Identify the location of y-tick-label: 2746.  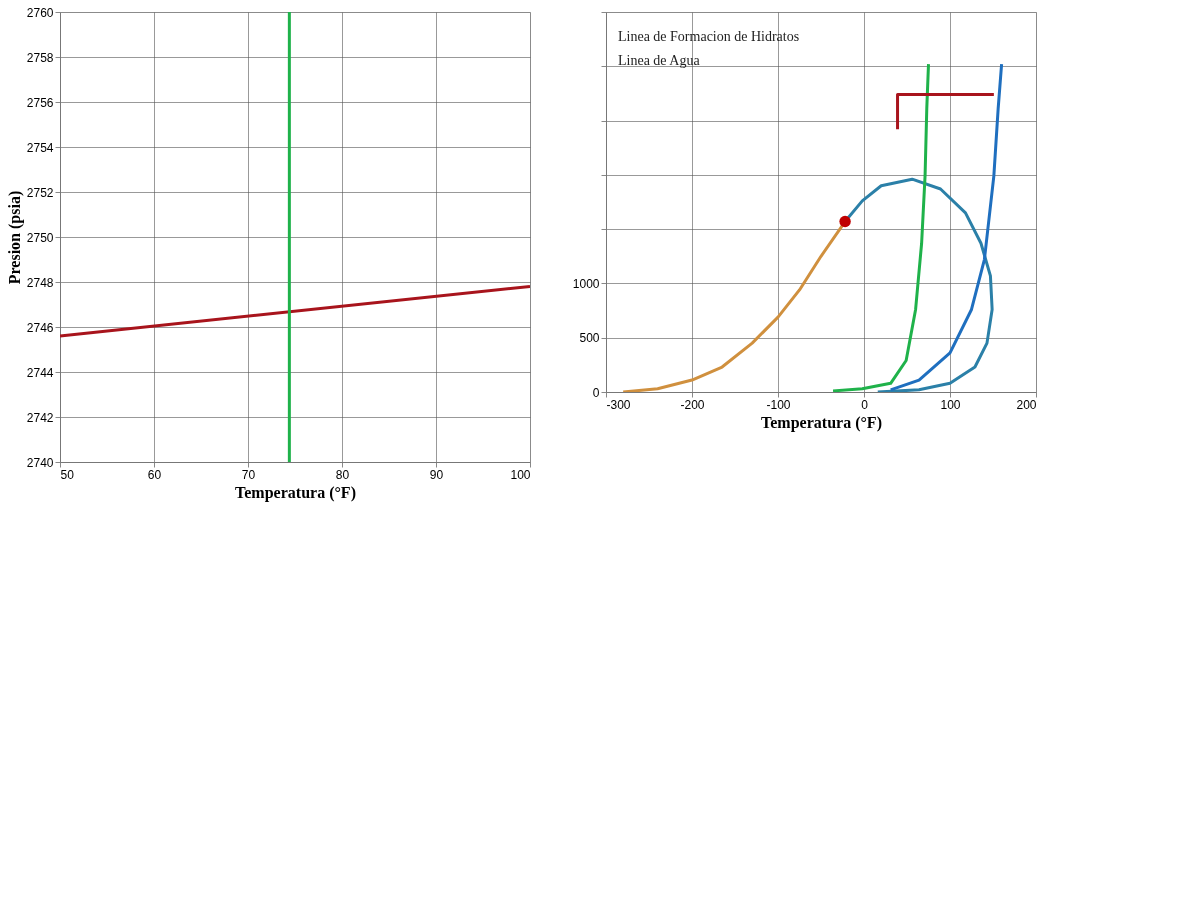
(40, 327).